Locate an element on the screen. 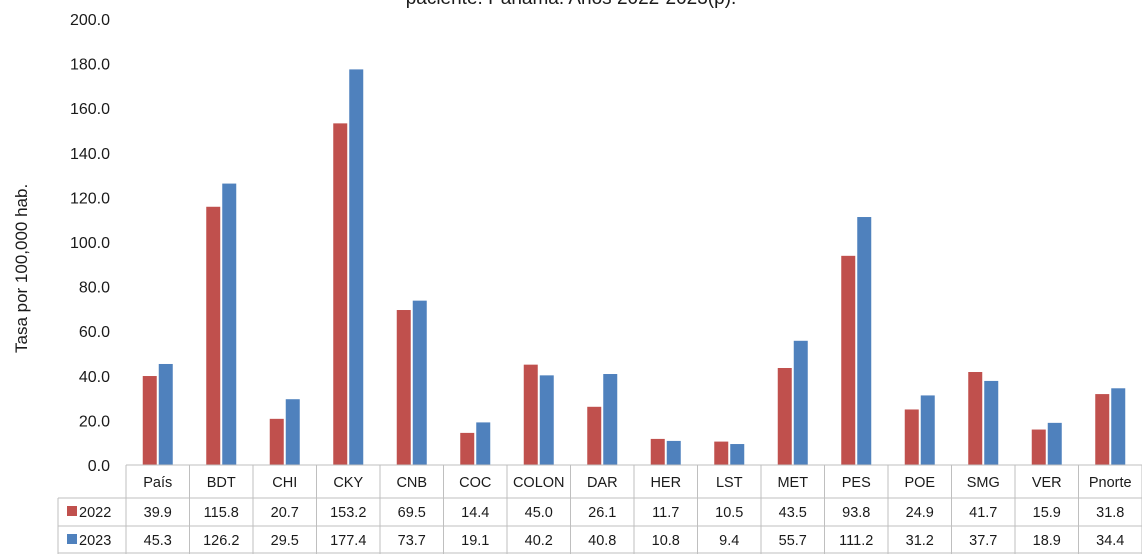 The width and height of the screenshot is (1142, 554). legend-label: 2022 is located at coordinates (95, 513).